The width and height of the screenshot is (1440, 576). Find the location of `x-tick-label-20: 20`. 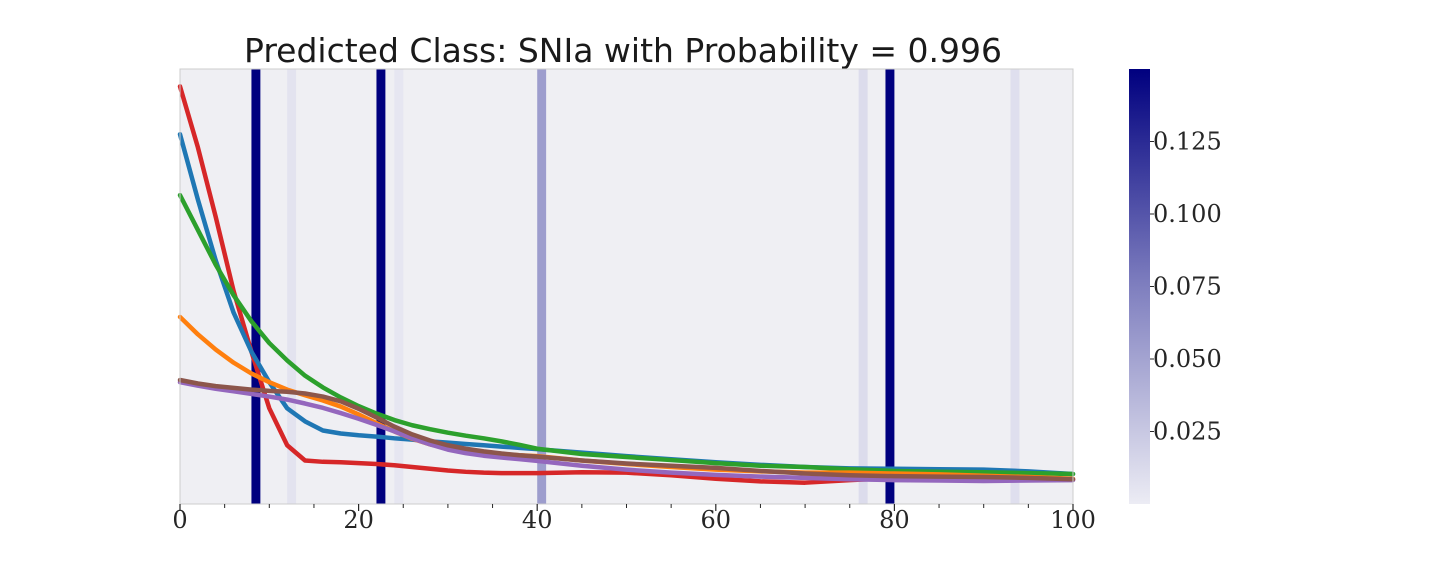

x-tick-label-20: 20 is located at coordinates (358, 520).